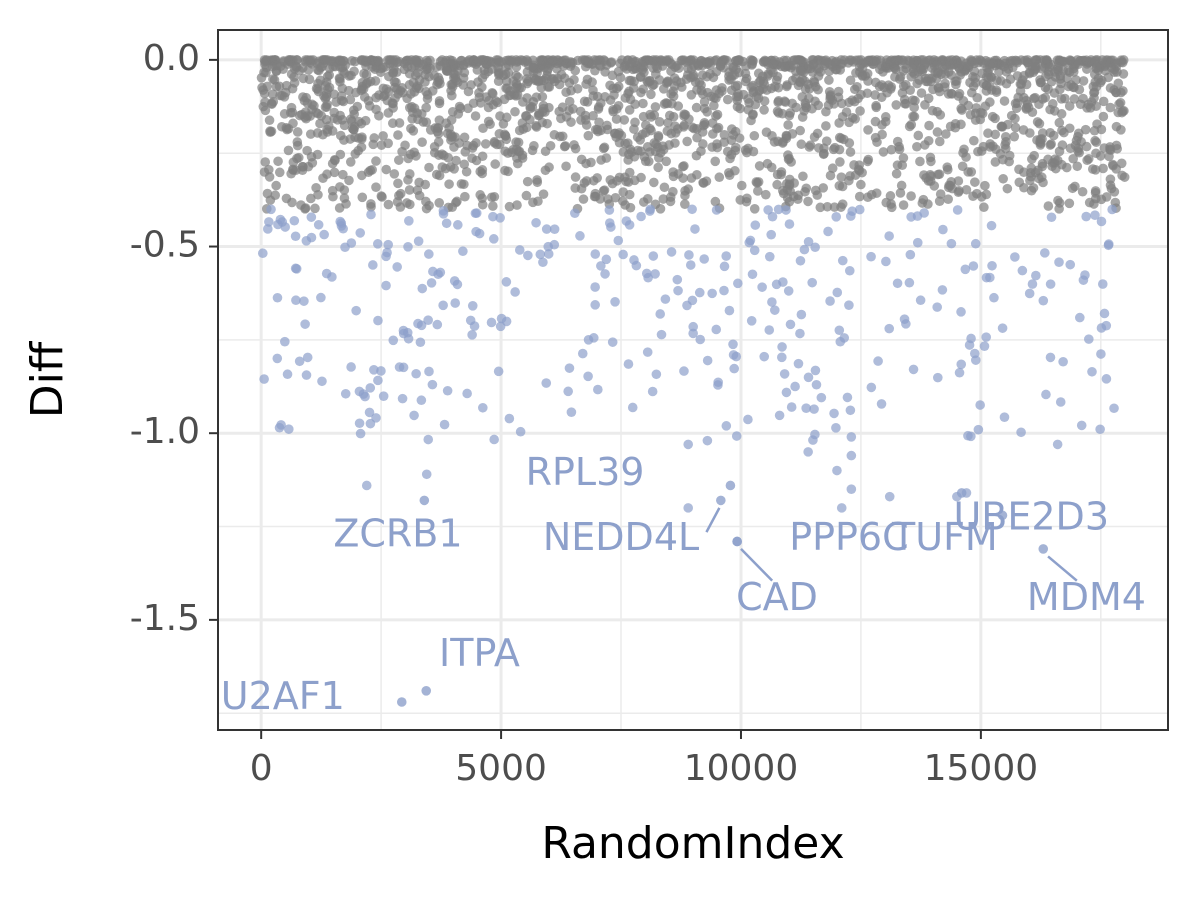 Image resolution: width=1200 pixels, height=900 pixels. I want to click on y-tick-label: -0.5, so click(165, 245).